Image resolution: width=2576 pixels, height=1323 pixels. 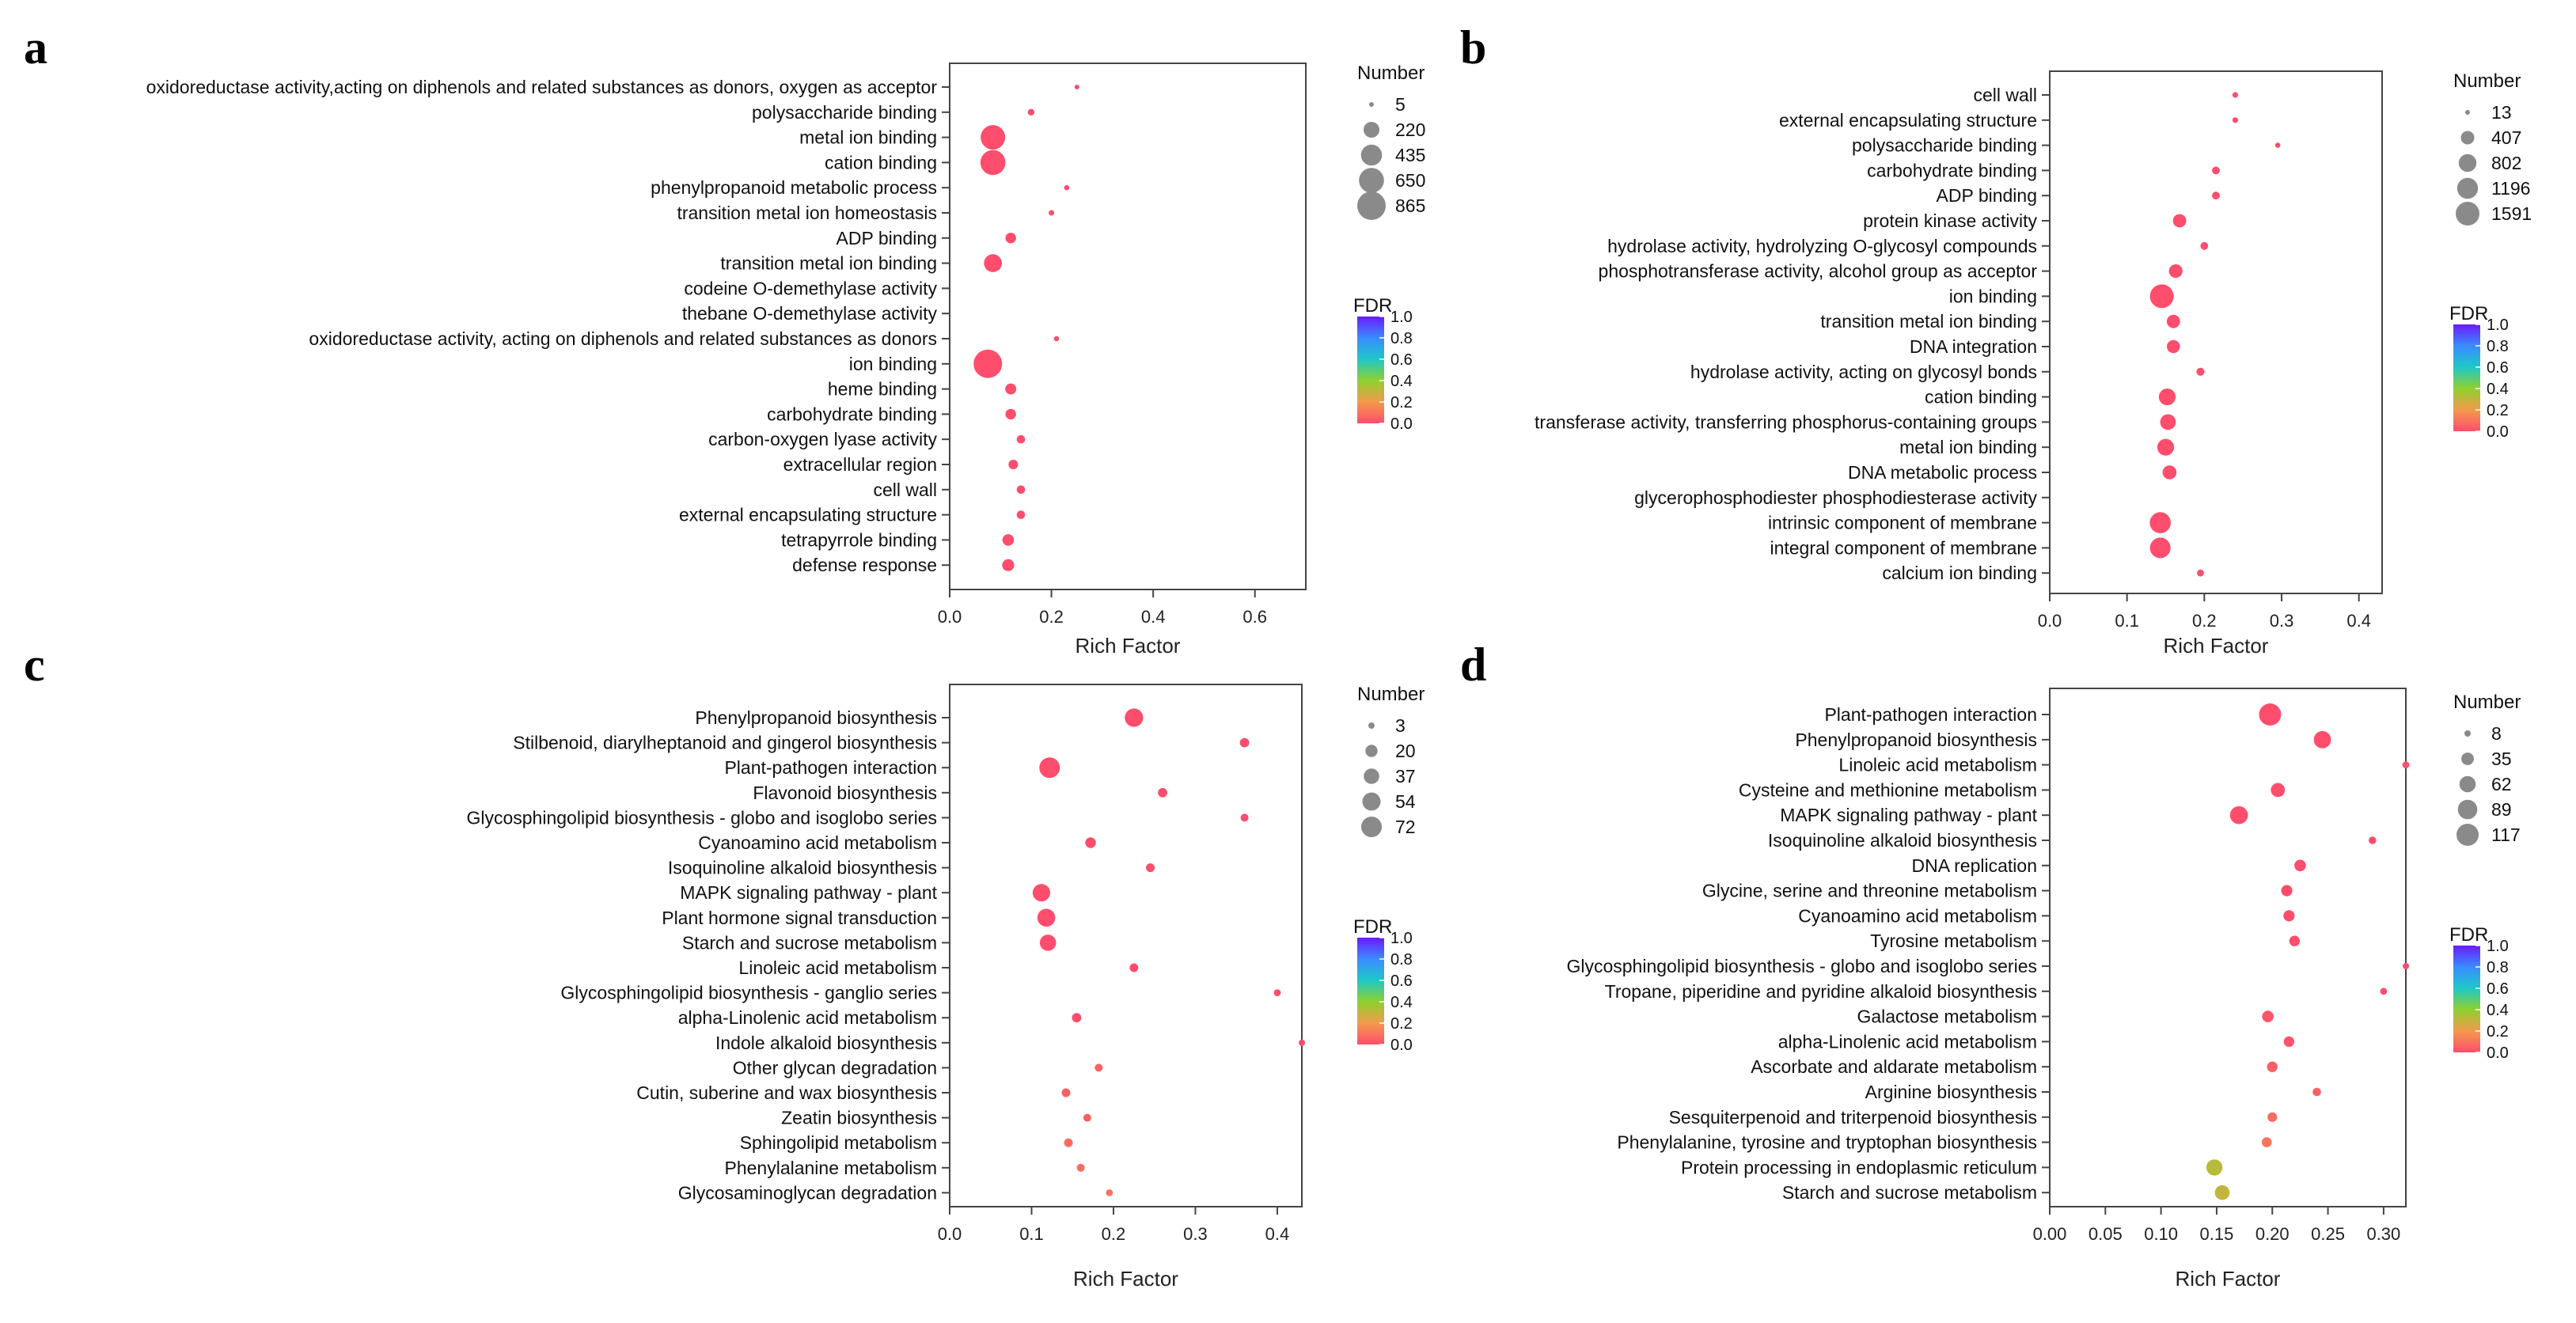 I want to click on size-legend-label: 13, so click(x=2501, y=112).